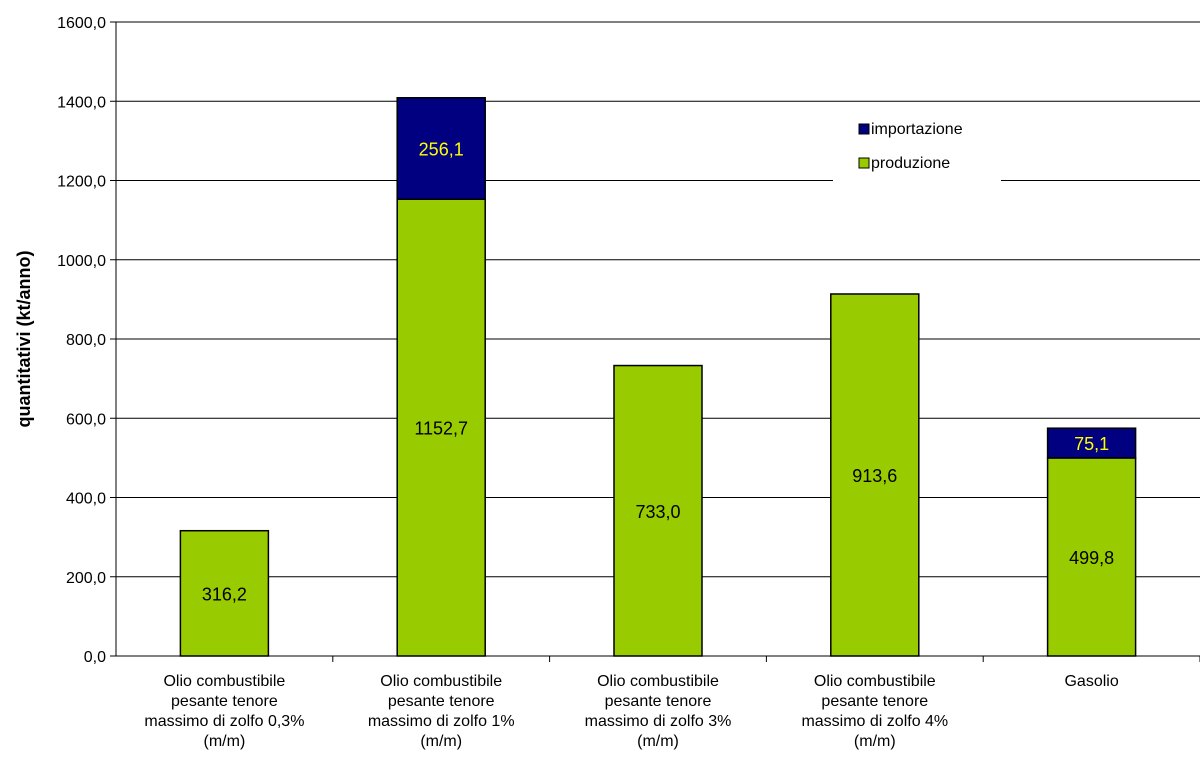  What do you see at coordinates (81, 23) in the screenshot?
I see `y-tick-label: 1600,0` at bounding box center [81, 23].